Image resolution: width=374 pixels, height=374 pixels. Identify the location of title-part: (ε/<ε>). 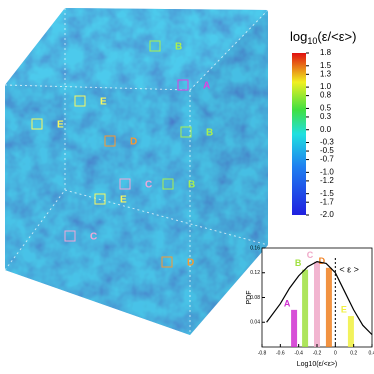
(336, 36).